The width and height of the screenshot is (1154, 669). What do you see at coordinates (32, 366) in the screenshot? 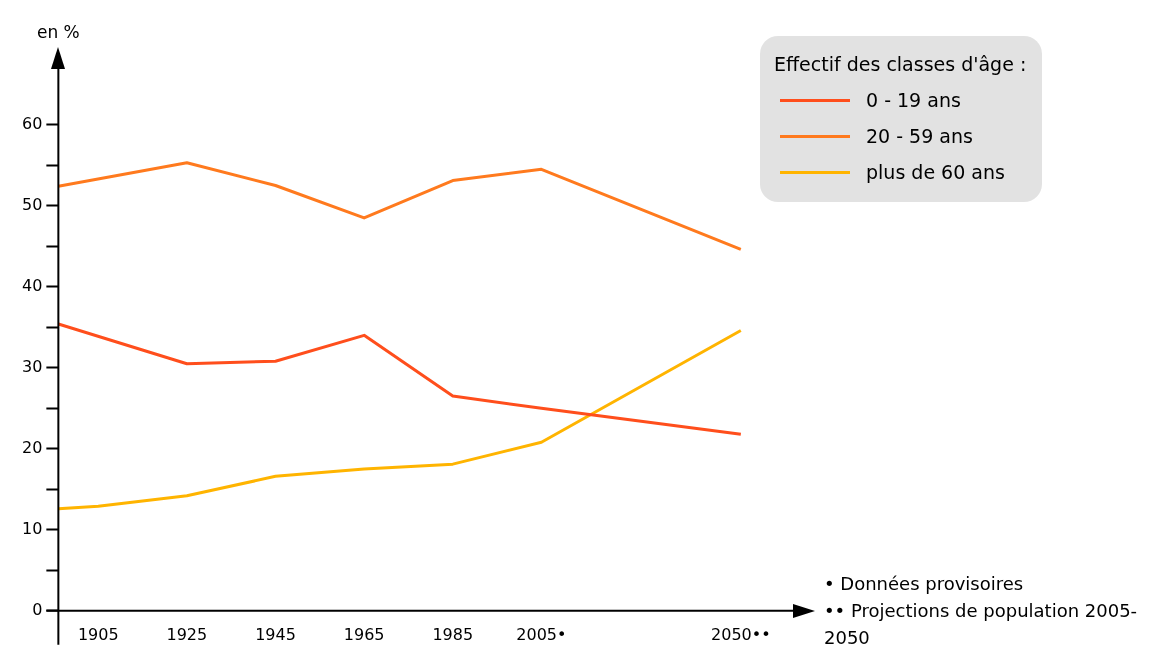
I see `y-tick-label: 30` at bounding box center [32, 366].